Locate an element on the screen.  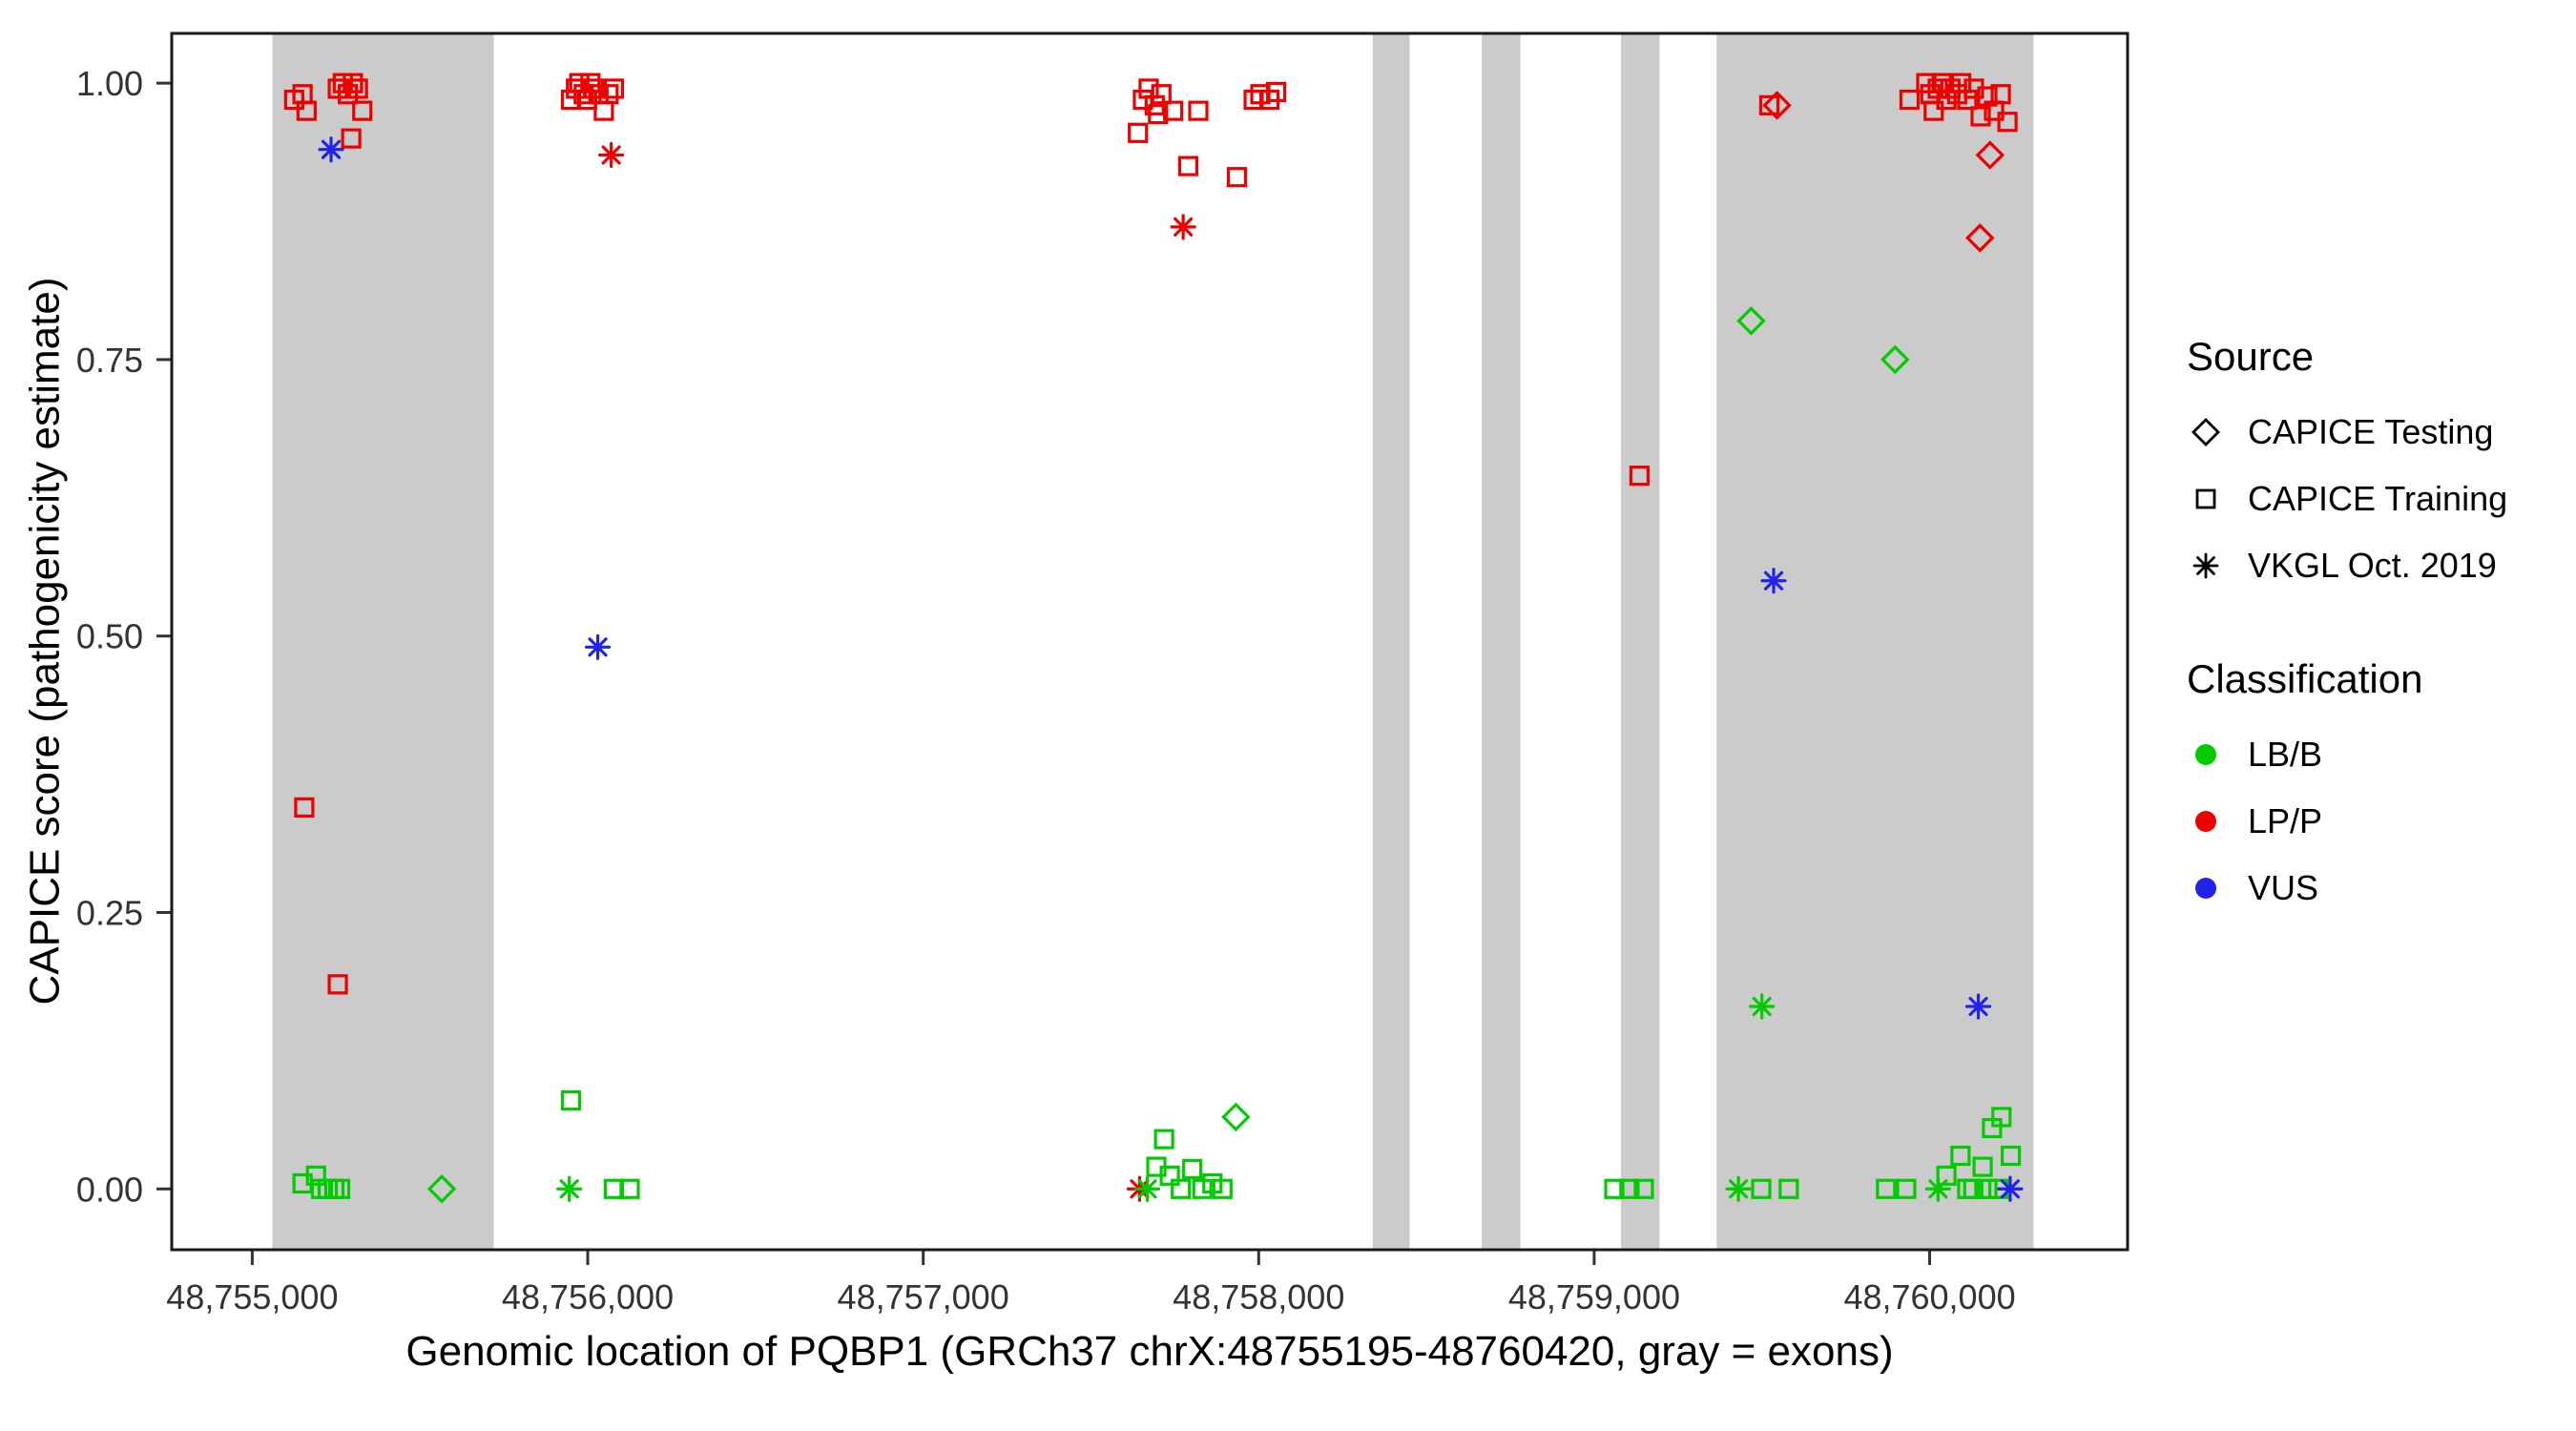
x-tick-label: 48,759,000 is located at coordinates (1594, 1297).